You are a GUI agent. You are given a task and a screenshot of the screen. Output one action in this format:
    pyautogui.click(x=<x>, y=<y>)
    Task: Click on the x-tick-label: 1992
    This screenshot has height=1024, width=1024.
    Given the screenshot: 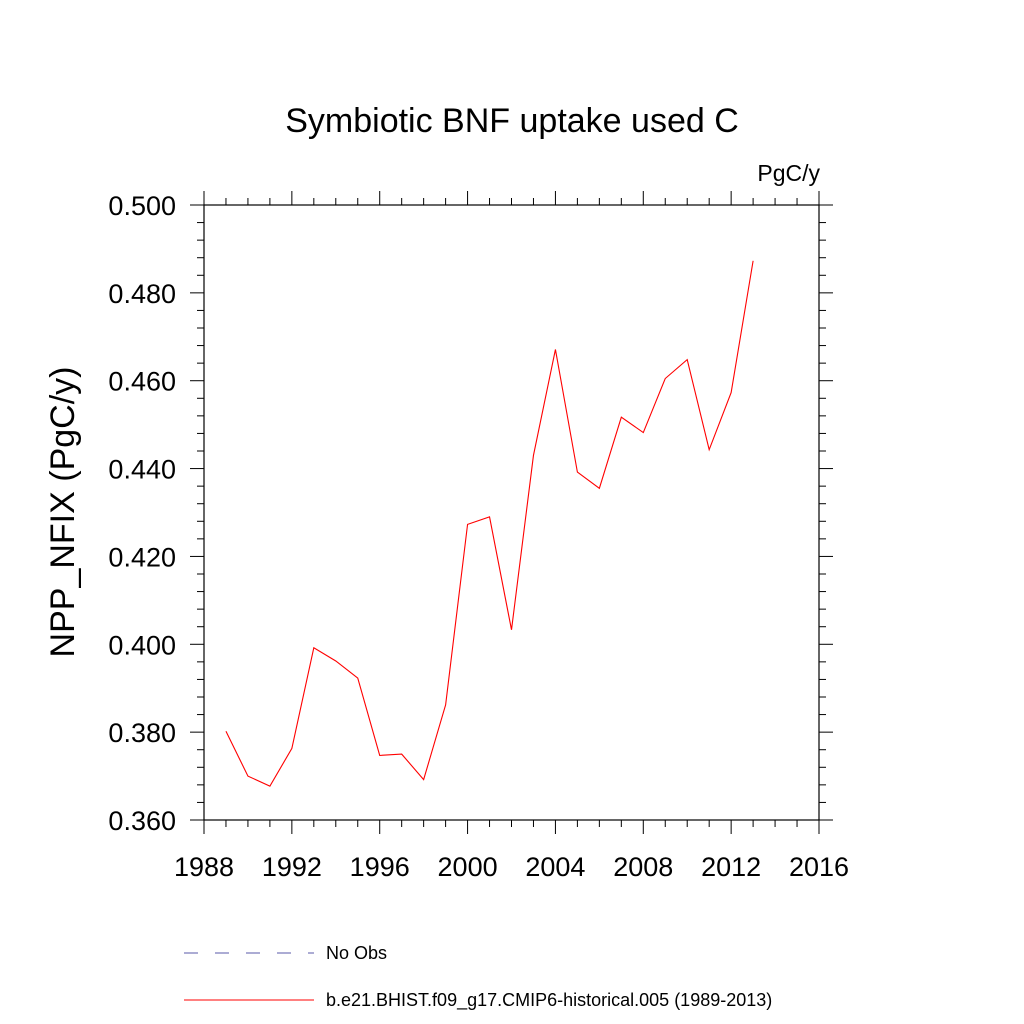 What is the action you would take?
    pyautogui.click(x=292, y=867)
    